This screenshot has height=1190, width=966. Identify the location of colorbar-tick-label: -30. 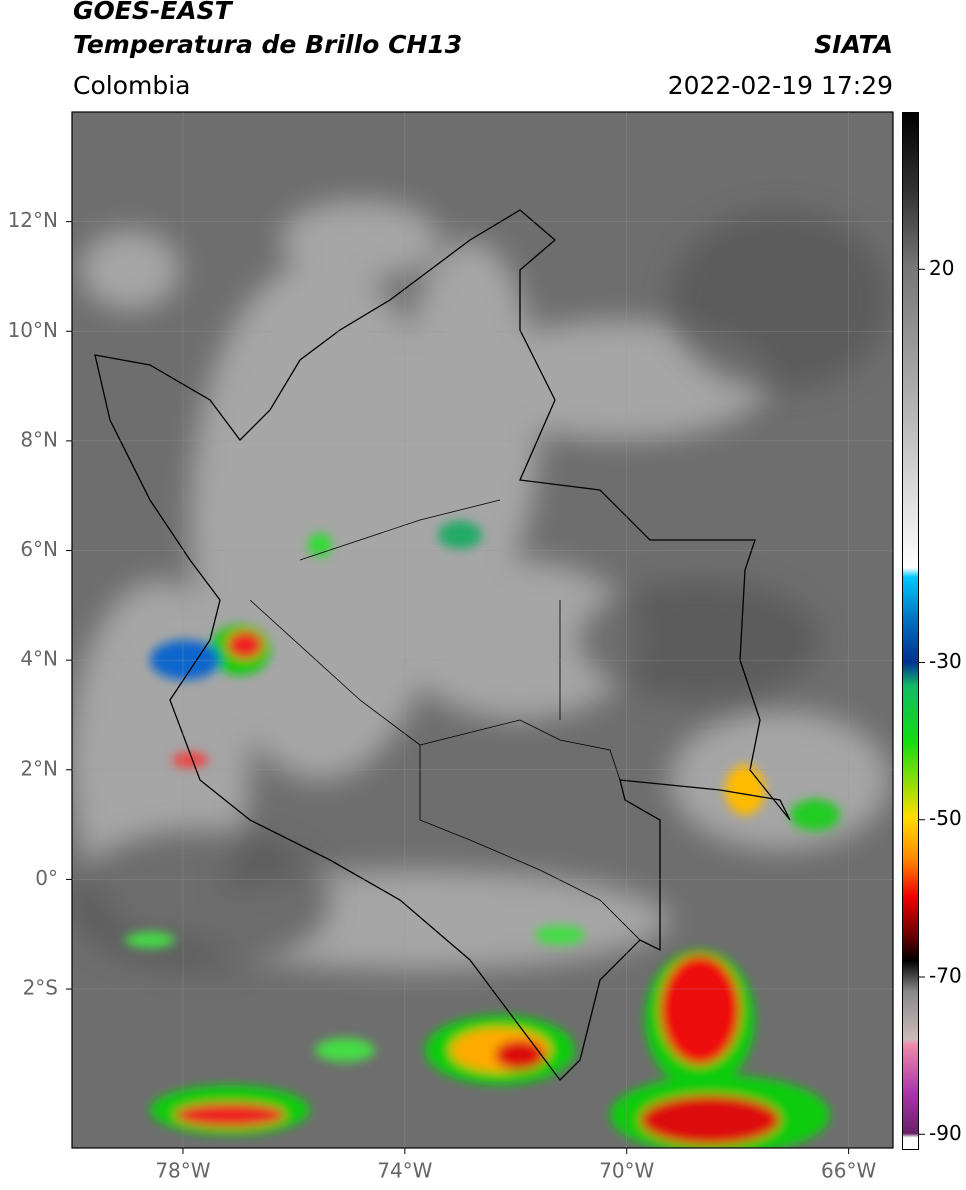
(945, 661).